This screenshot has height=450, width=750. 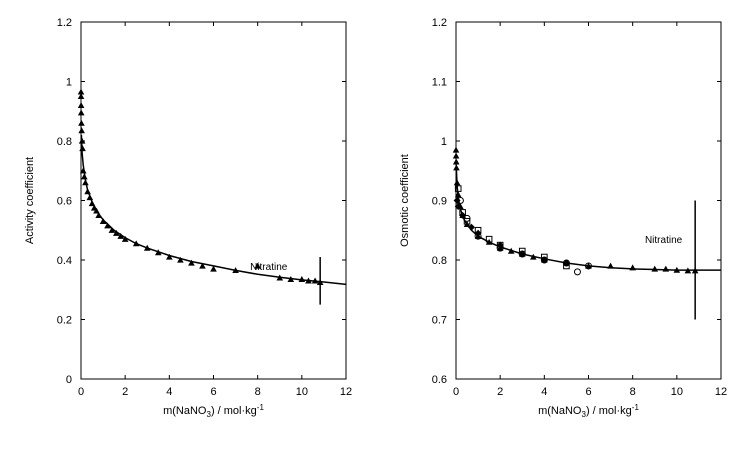 I want to click on y-tick-label: 1, so click(x=69, y=83).